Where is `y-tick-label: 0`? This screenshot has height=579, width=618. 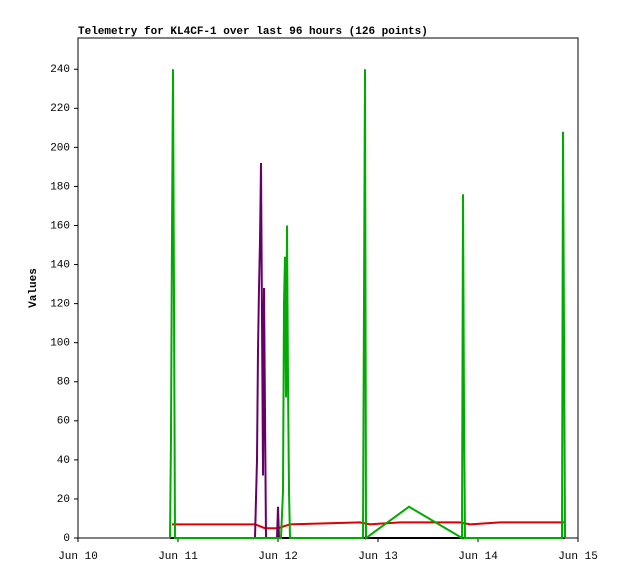
y-tick-label: 0 is located at coordinates (66, 539).